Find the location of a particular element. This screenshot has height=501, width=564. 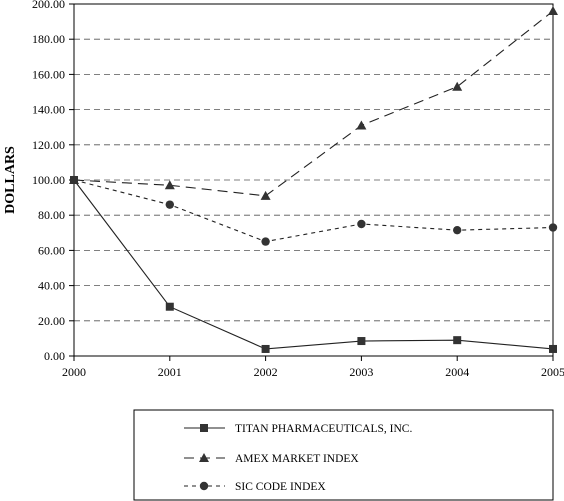

y-tick-label: 60.00 is located at coordinates (51, 250).